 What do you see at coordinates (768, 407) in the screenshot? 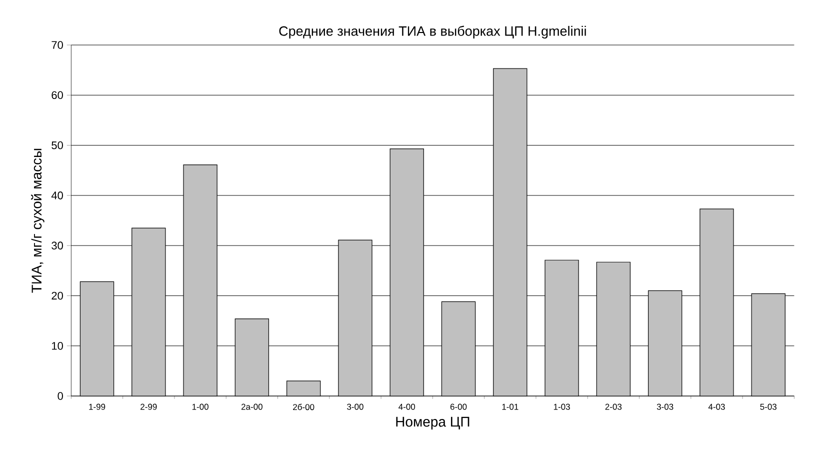
I see `x-tick-label: 5-03` at bounding box center [768, 407].